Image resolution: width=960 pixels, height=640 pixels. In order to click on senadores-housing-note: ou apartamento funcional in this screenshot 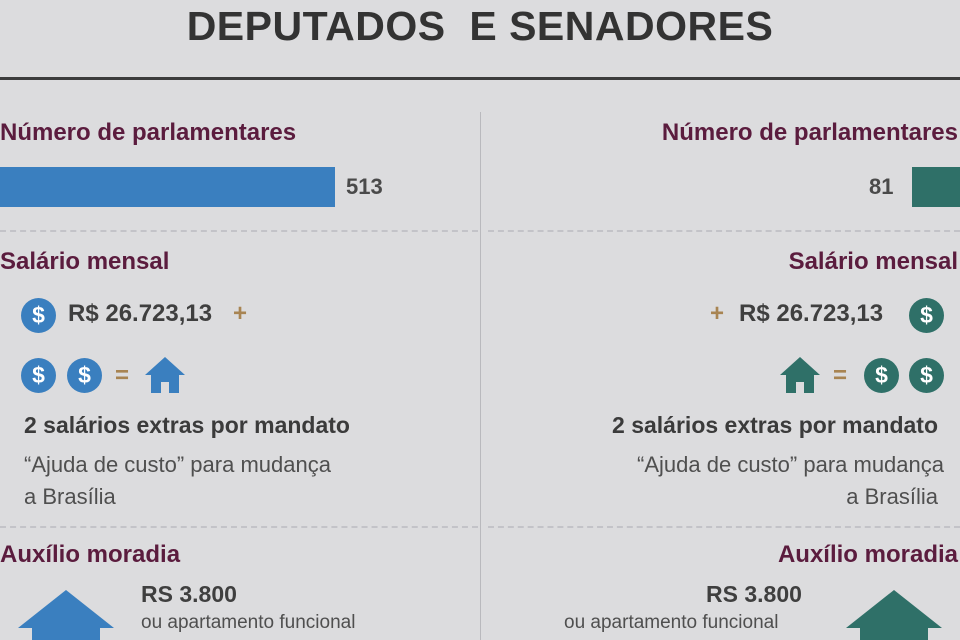, I will do `click(671, 622)`.